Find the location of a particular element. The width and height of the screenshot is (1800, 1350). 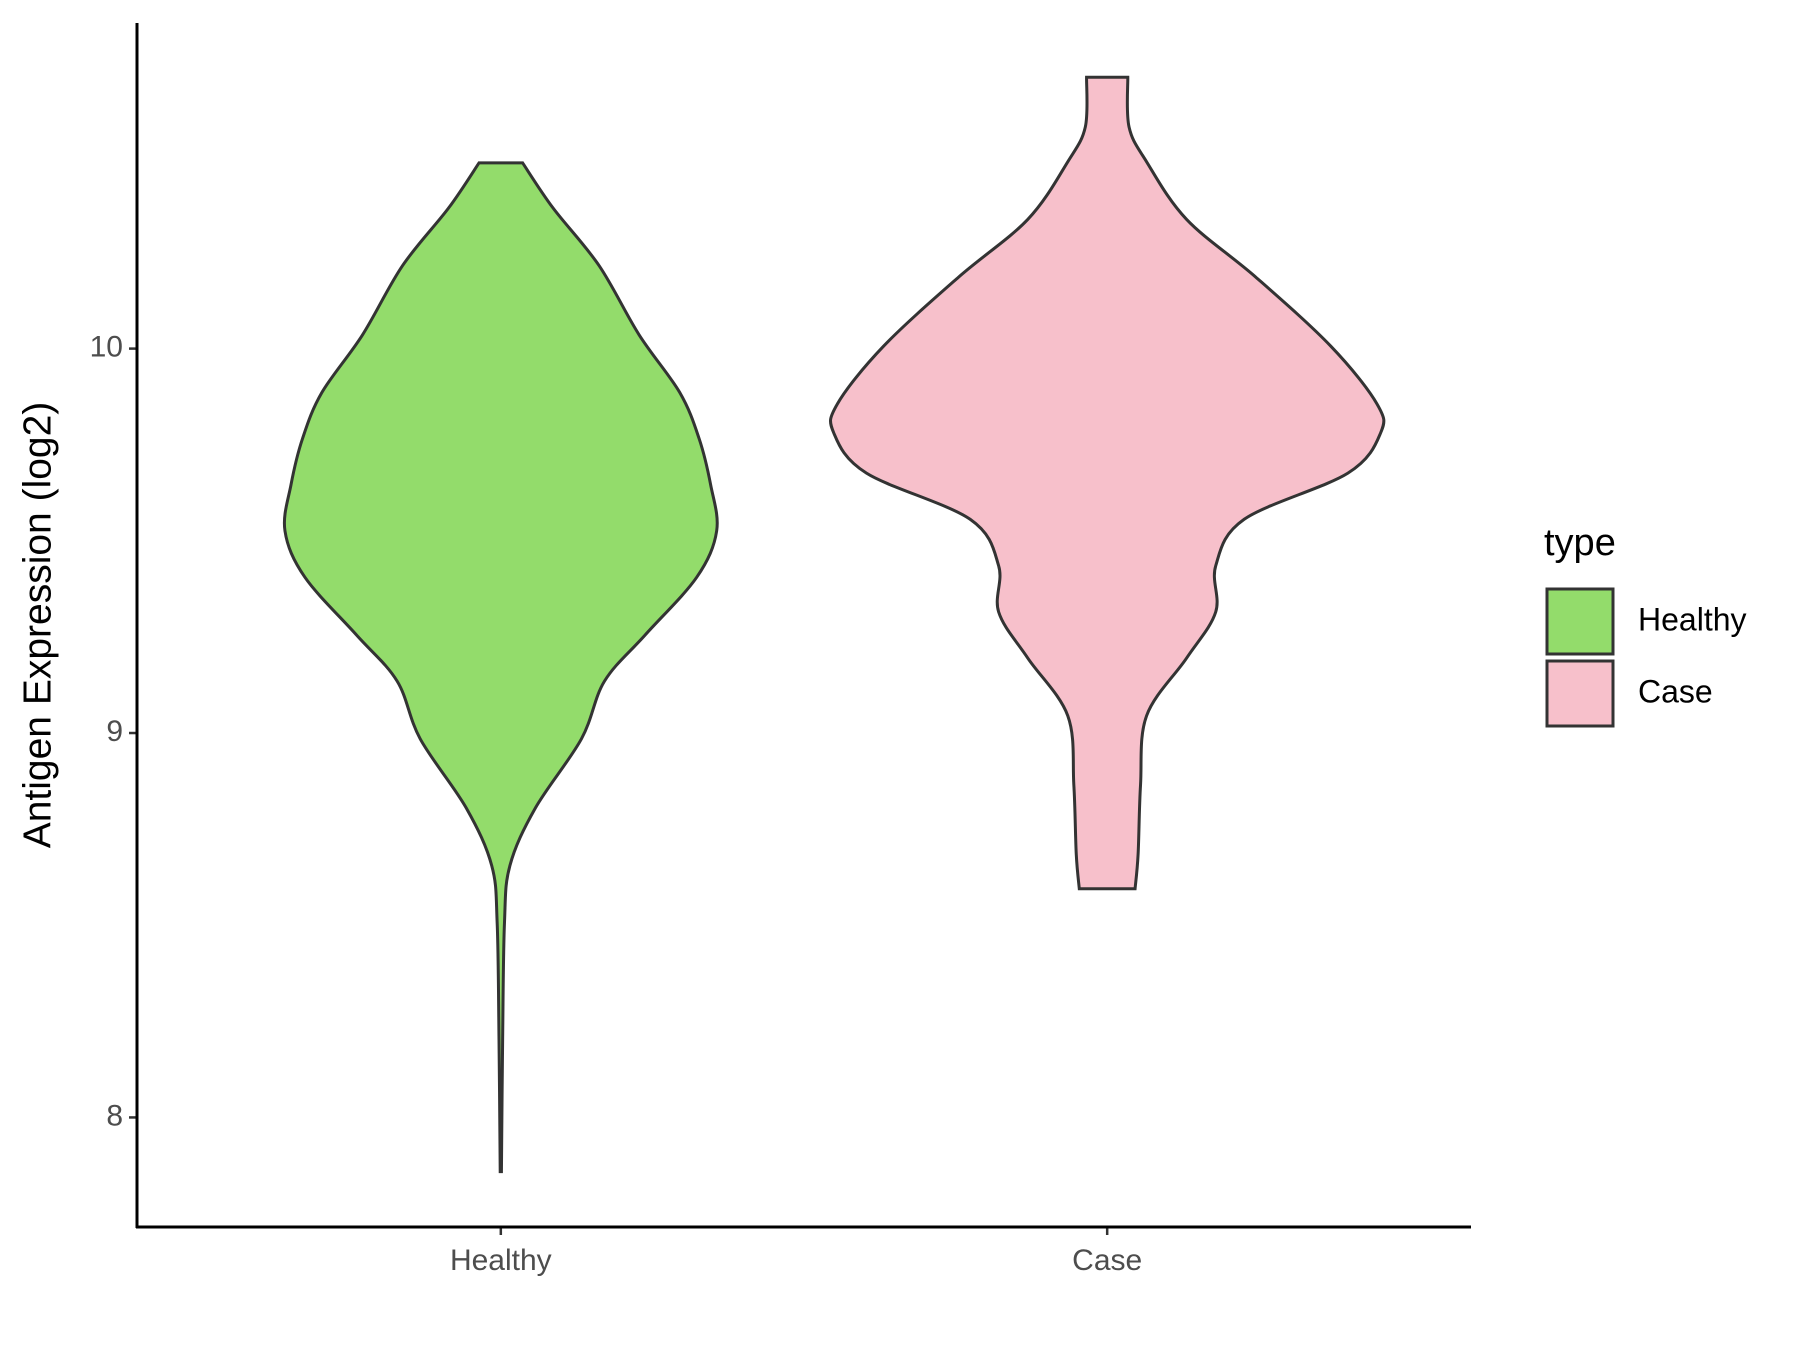

x-tick-label: Healthy is located at coordinates (501, 1260).